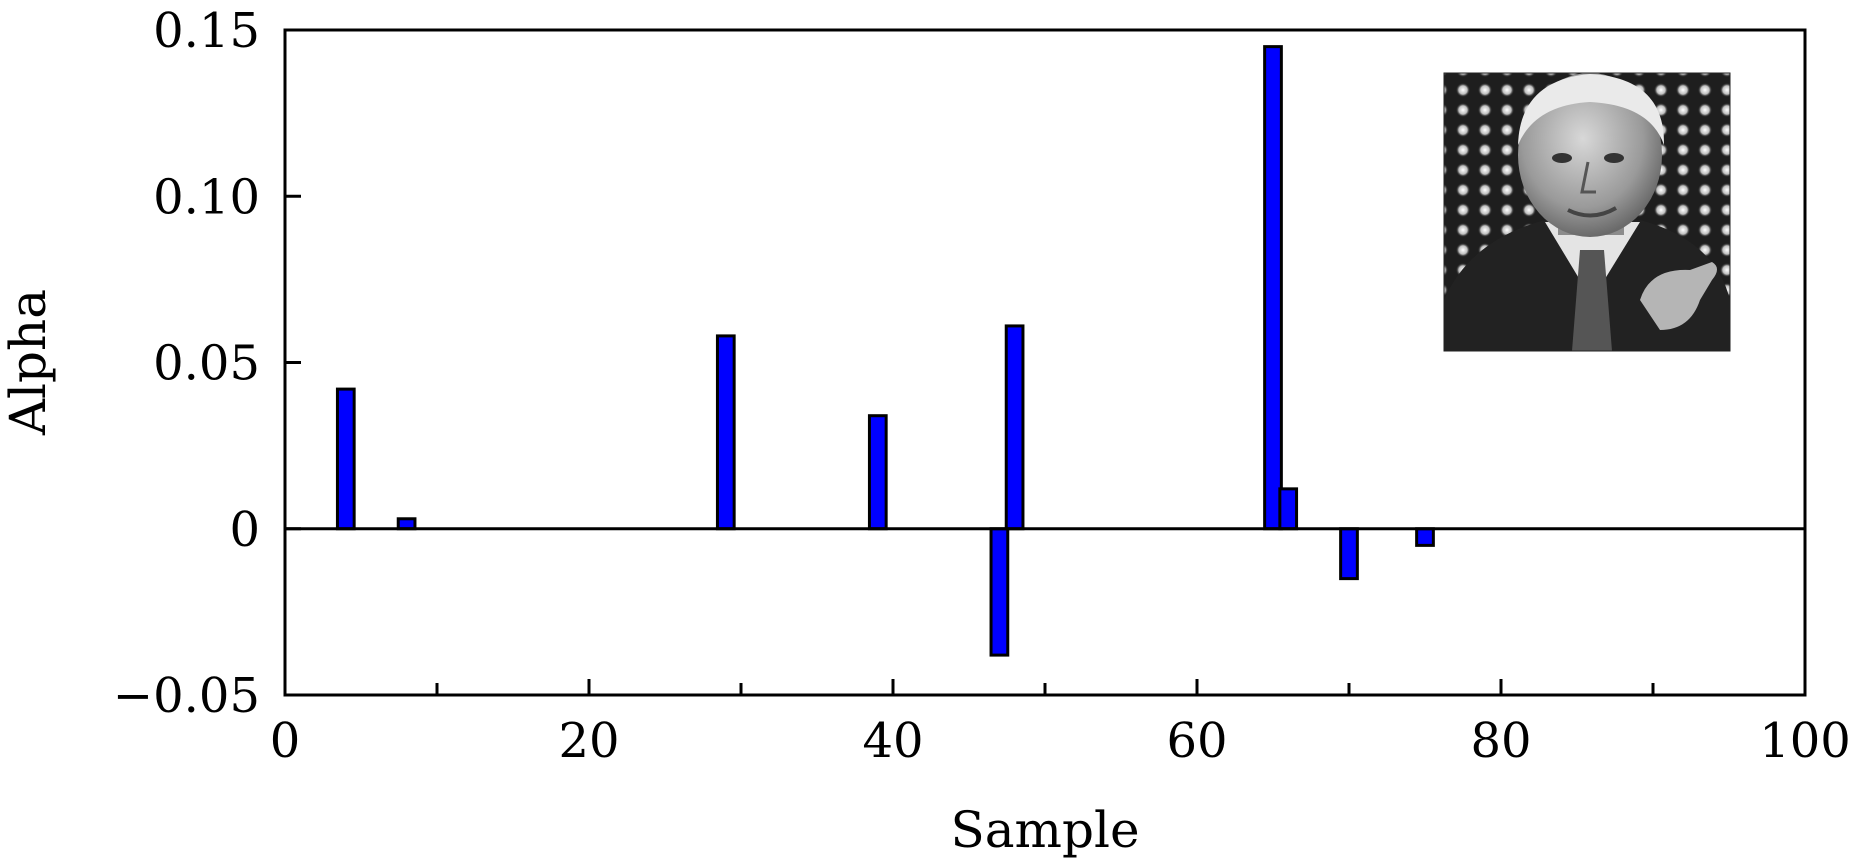 The height and width of the screenshot is (863, 1856). What do you see at coordinates (1500, 741) in the screenshot?
I see `x-tick-label: 80` at bounding box center [1500, 741].